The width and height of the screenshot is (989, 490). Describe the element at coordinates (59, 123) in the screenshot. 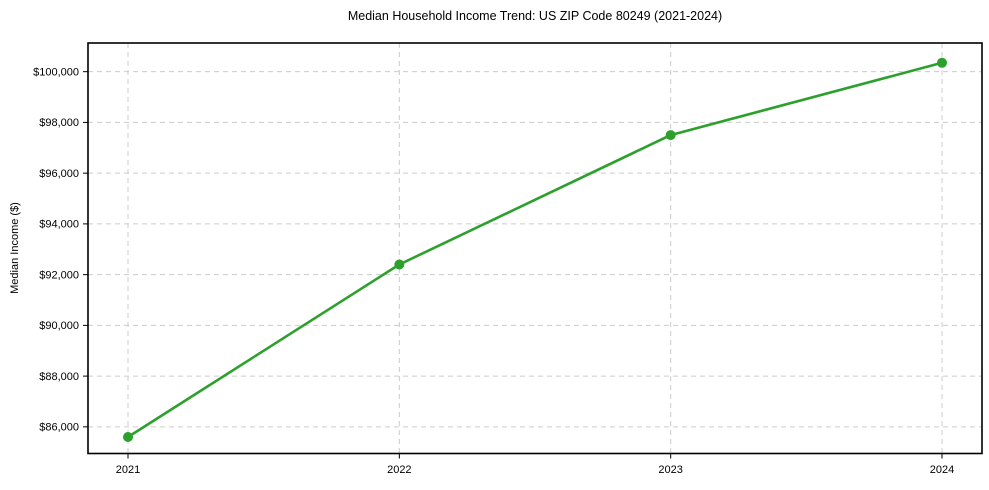

I see `y-tick-label: $98,000` at that location.